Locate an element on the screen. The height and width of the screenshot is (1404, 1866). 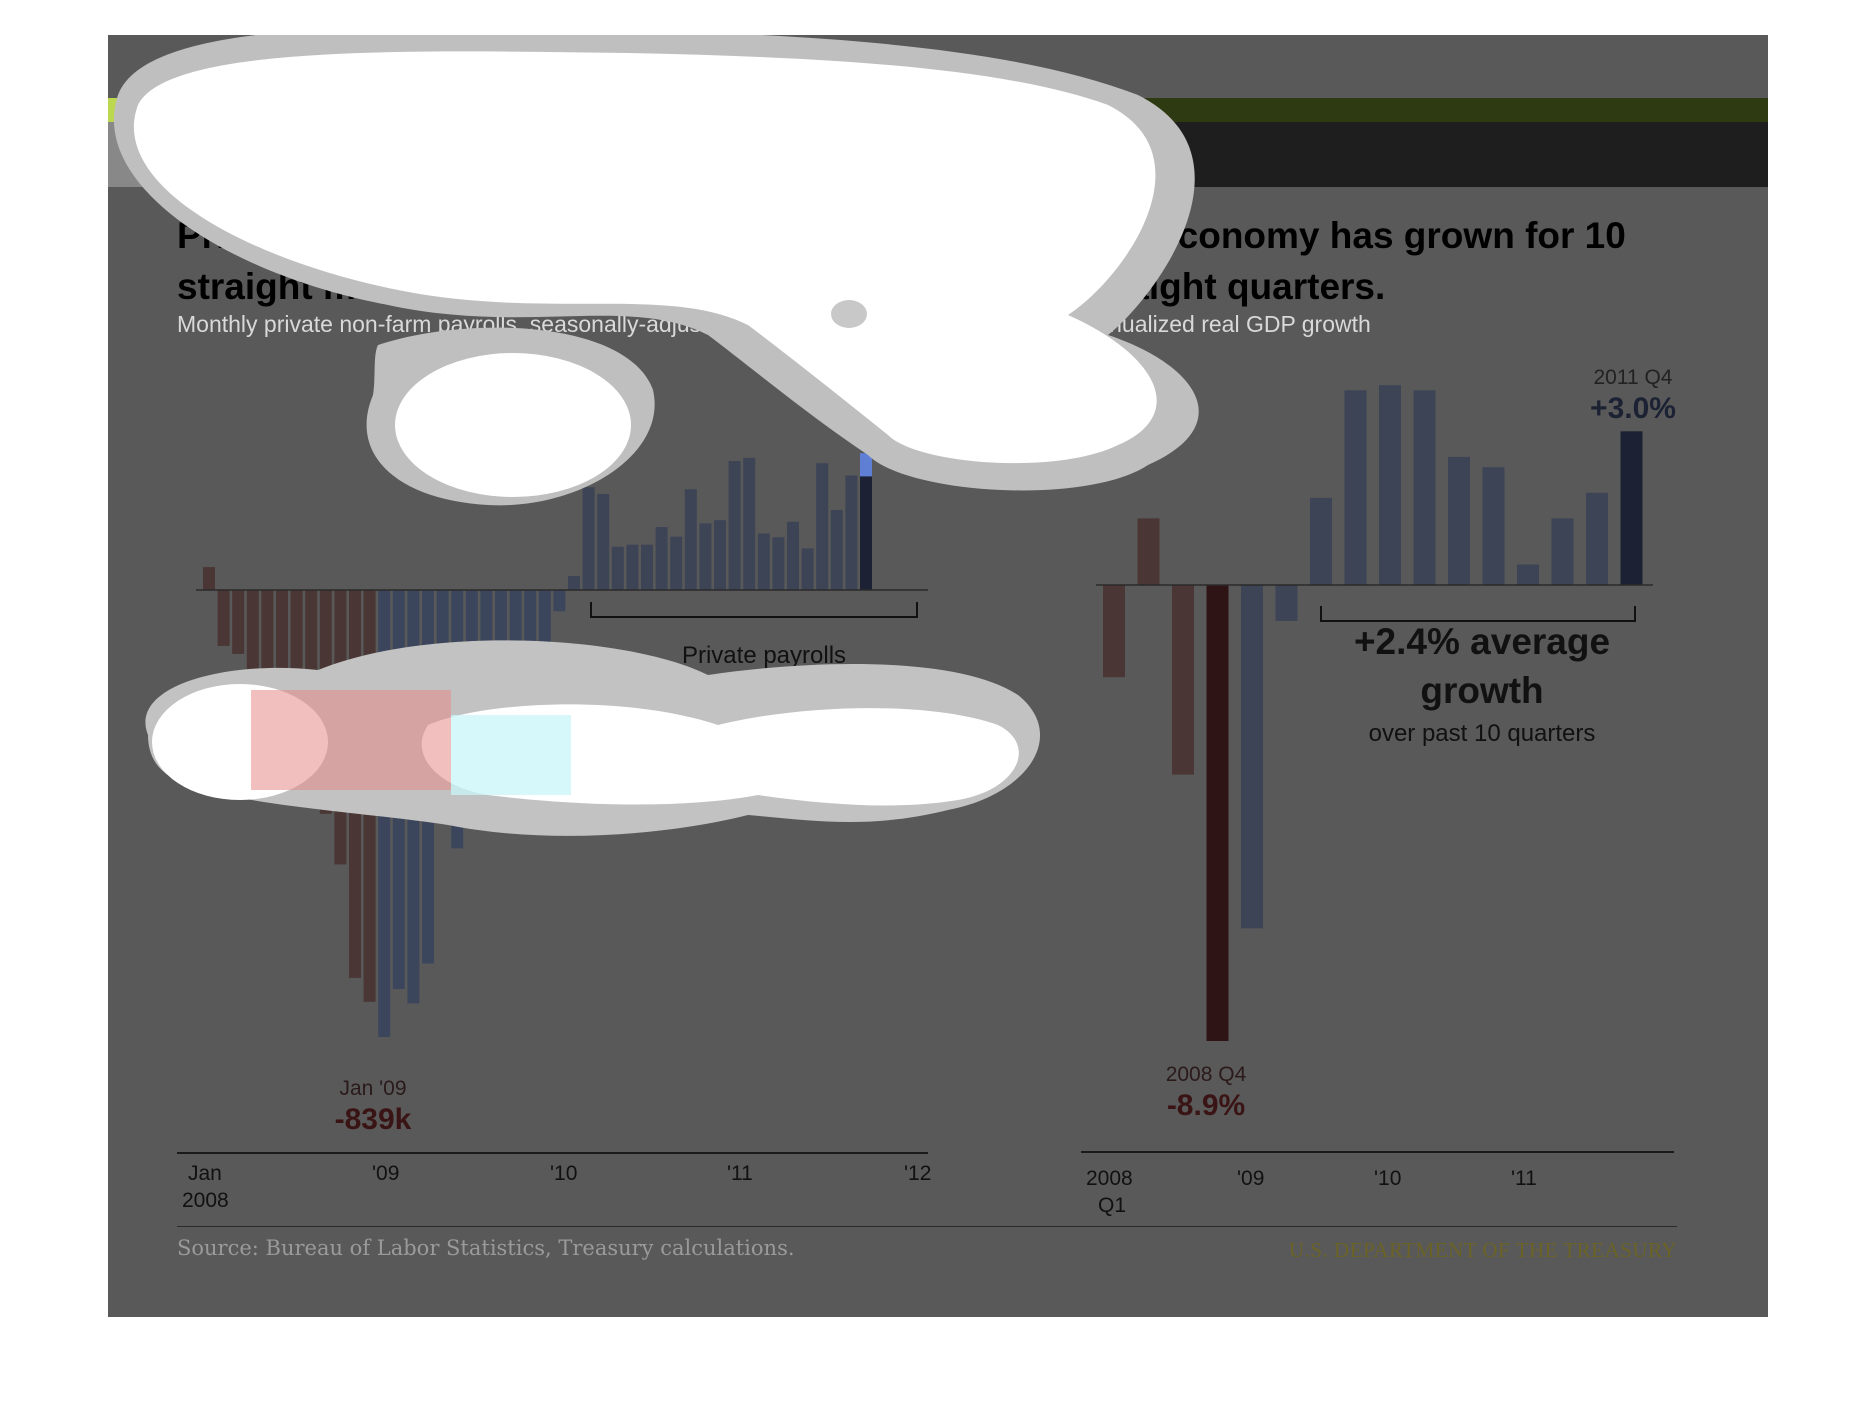
payroll-low-label: Jan '09 is located at coordinates (372, 1088).